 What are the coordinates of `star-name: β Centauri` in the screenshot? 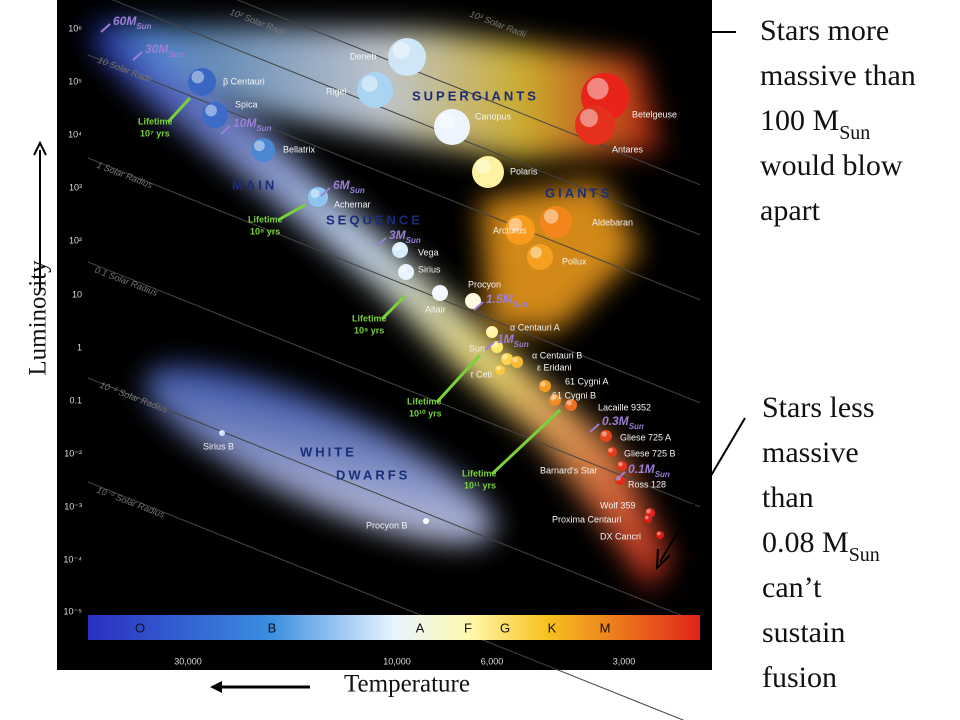 It's located at (244, 81).